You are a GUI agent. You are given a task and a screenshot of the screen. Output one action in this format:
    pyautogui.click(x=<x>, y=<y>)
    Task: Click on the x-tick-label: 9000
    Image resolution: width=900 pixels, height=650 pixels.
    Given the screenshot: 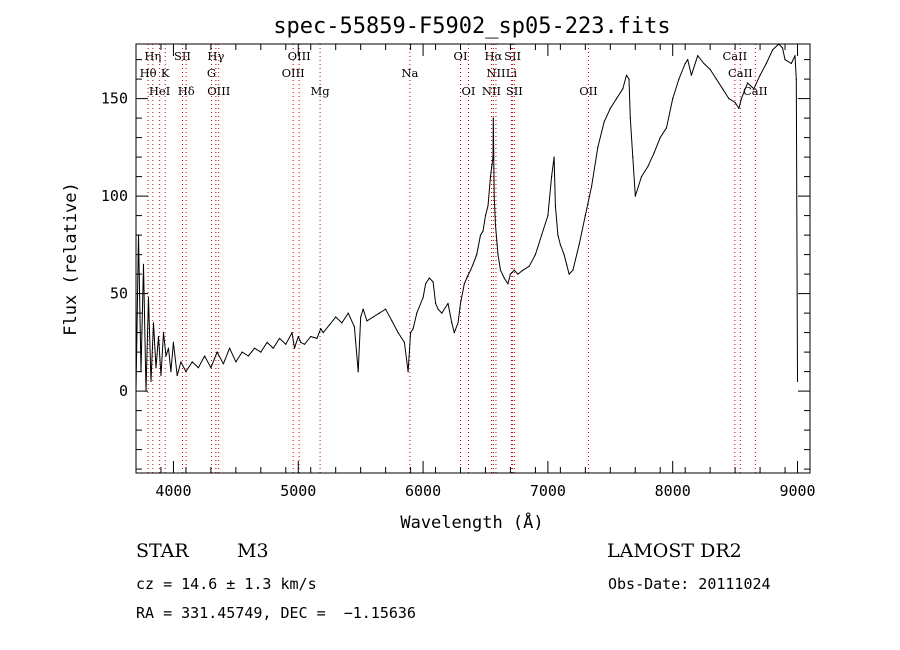 What is the action you would take?
    pyautogui.click(x=797, y=491)
    